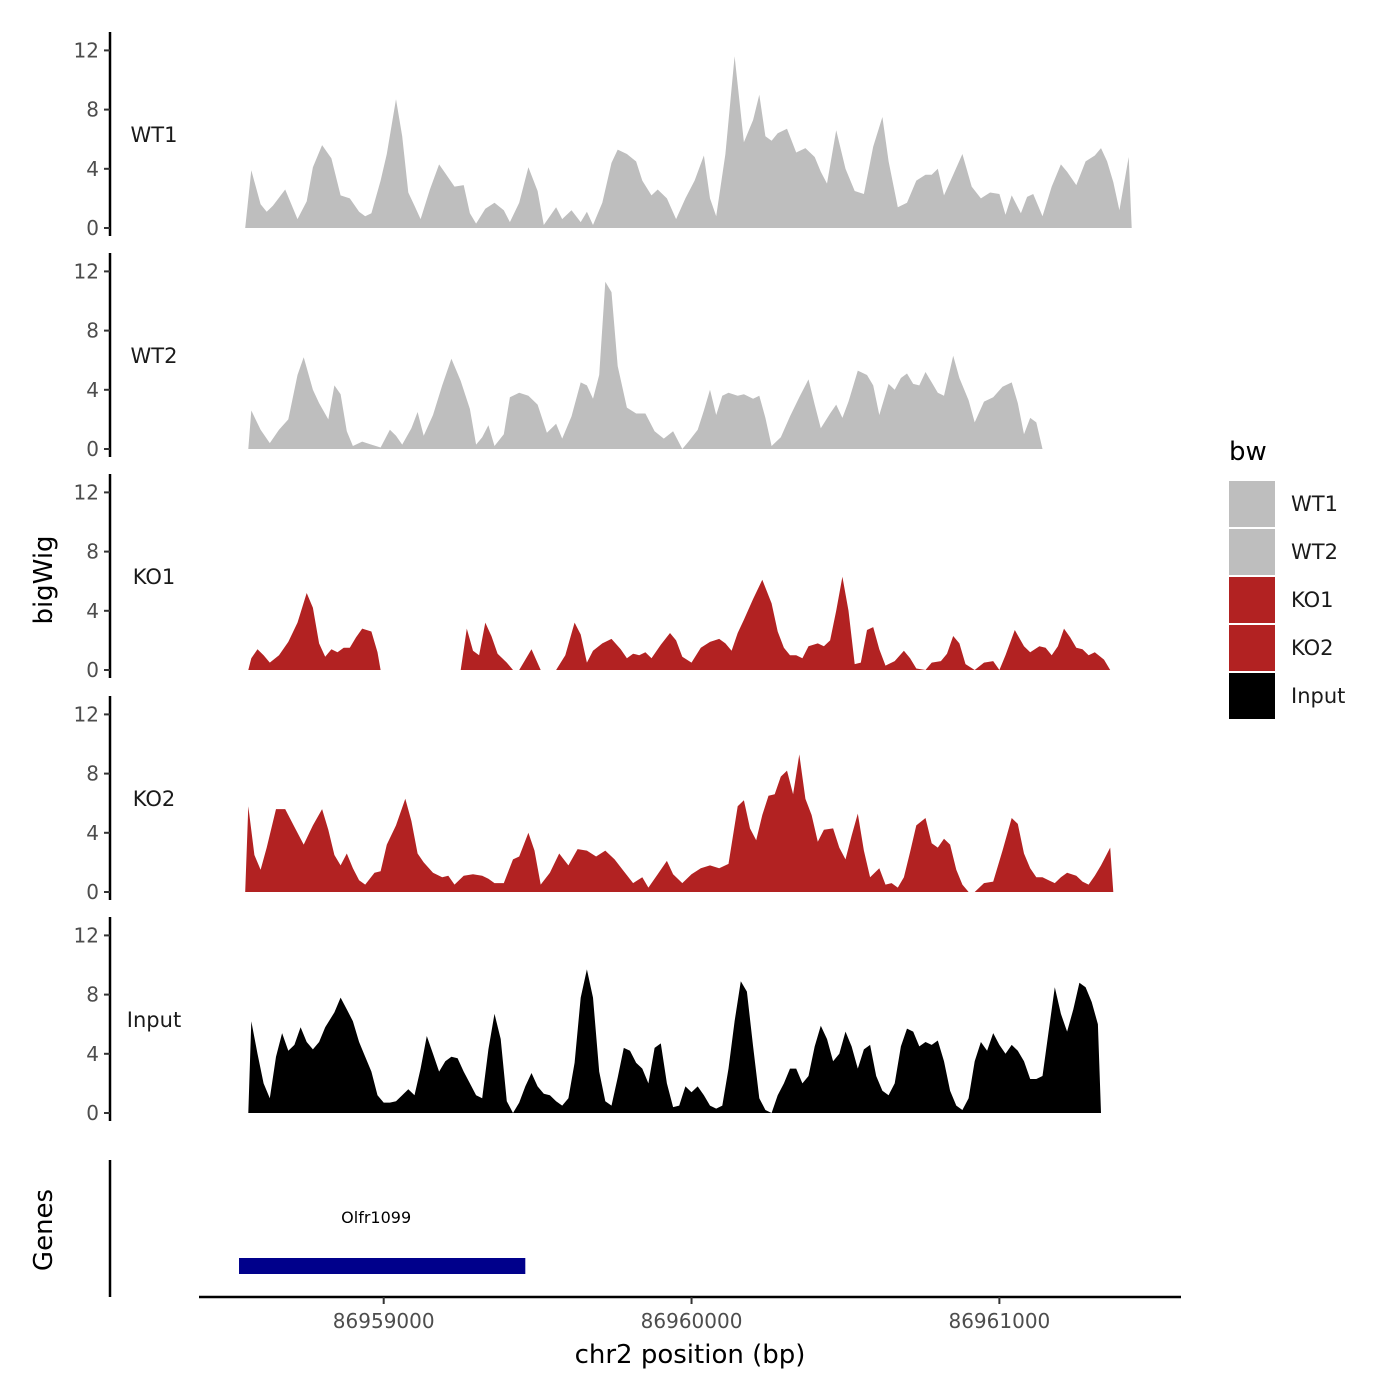 The image size is (1400, 1400). Describe the element at coordinates (690, 1355) in the screenshot. I see `x-axis-title: chr2 position (bp)` at that location.